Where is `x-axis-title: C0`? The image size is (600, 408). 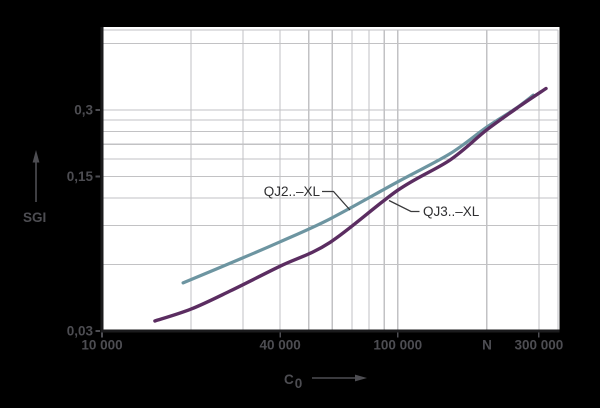
x-axis-title: C0 is located at coordinates (293, 381).